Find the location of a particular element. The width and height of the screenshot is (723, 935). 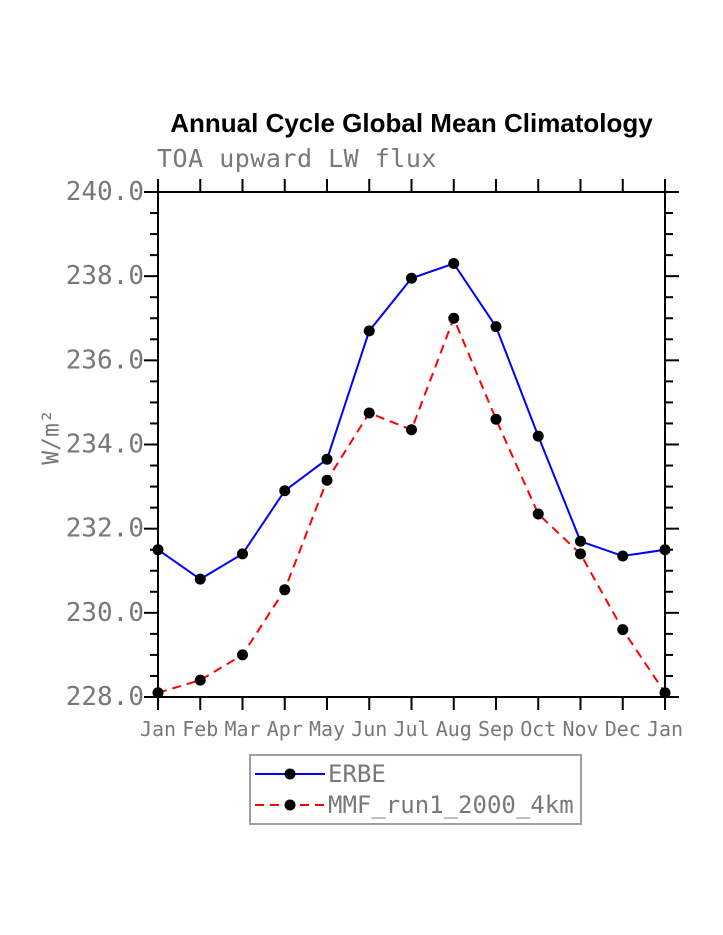

legend-label-mmf: MMF_run1_2000_4km is located at coordinates (451, 804).